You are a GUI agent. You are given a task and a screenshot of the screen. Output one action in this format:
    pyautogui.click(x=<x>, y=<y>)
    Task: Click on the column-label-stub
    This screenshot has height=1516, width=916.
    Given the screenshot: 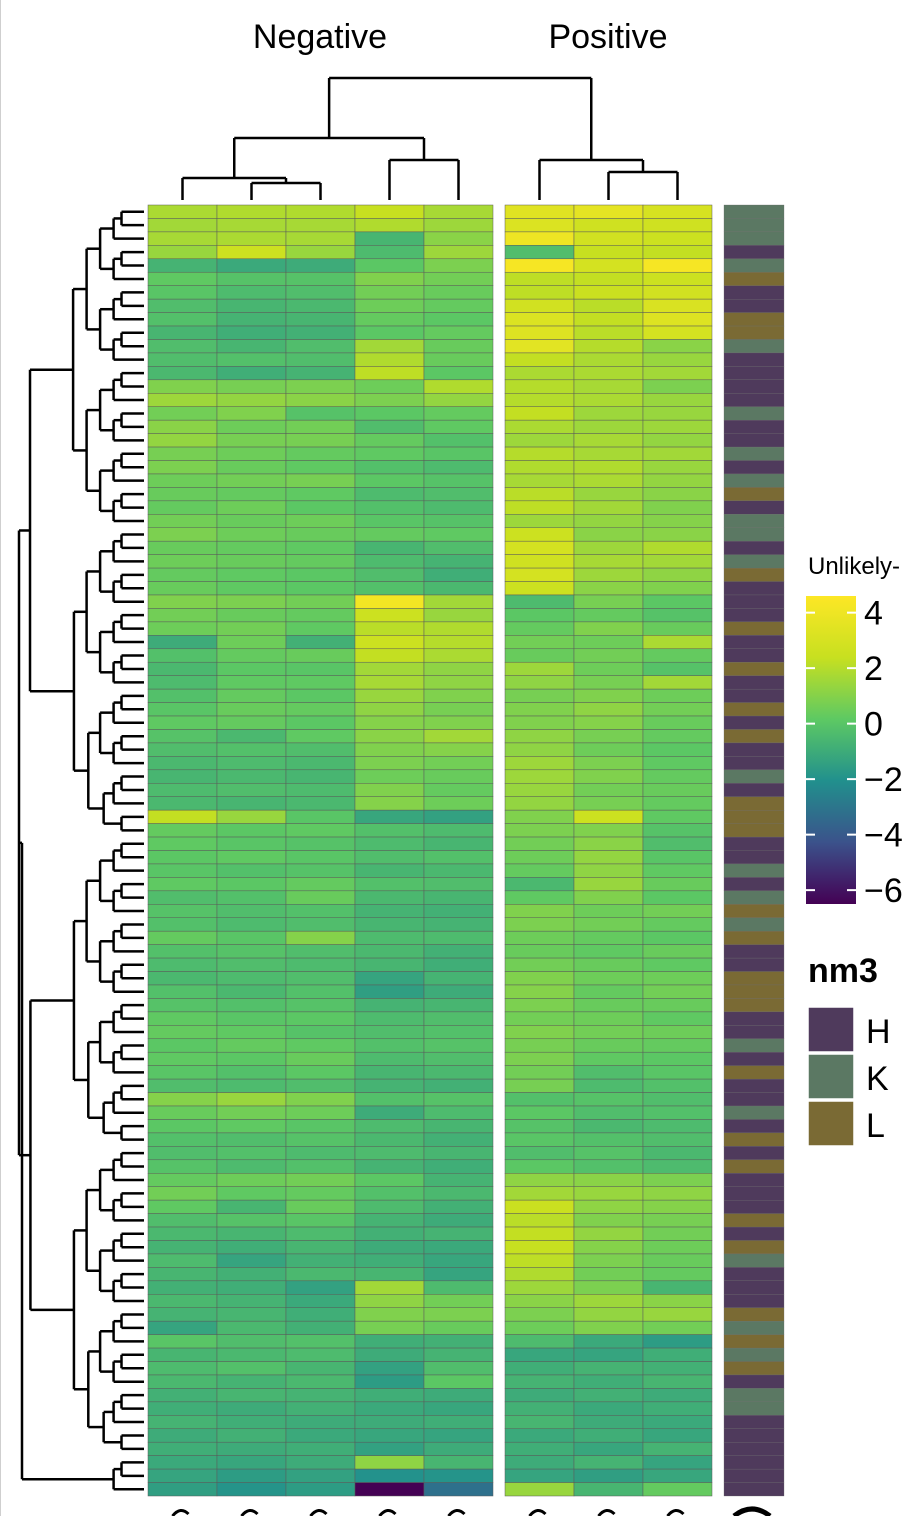 What is the action you would take?
    pyautogui.click(x=675, y=1512)
    